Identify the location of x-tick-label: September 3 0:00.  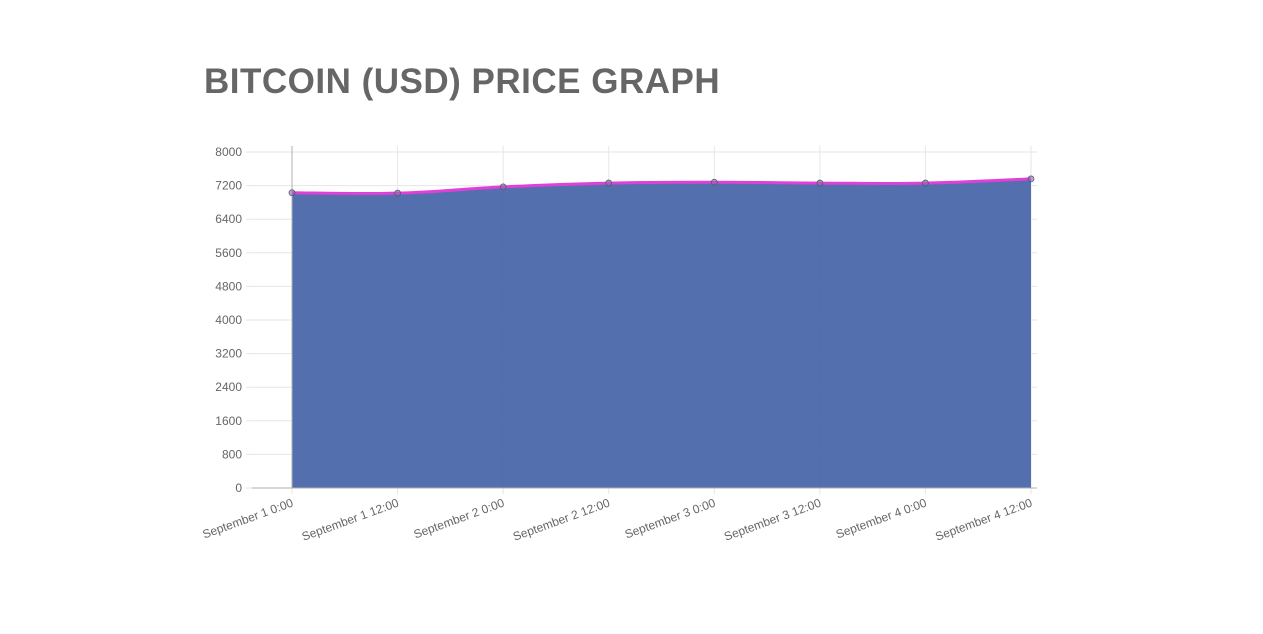
(670, 519).